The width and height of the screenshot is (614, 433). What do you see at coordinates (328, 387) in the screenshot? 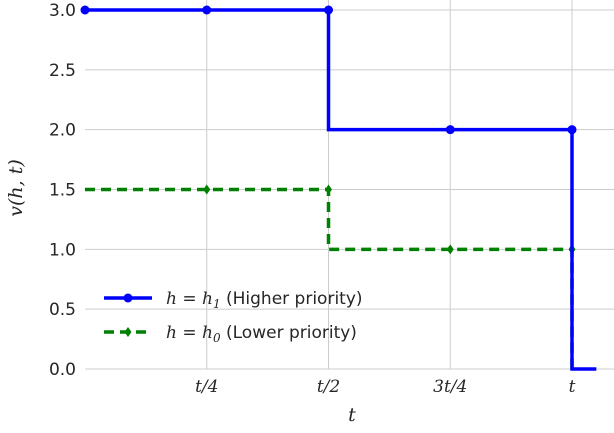
I see `x-tick-label: t/2` at bounding box center [328, 387].